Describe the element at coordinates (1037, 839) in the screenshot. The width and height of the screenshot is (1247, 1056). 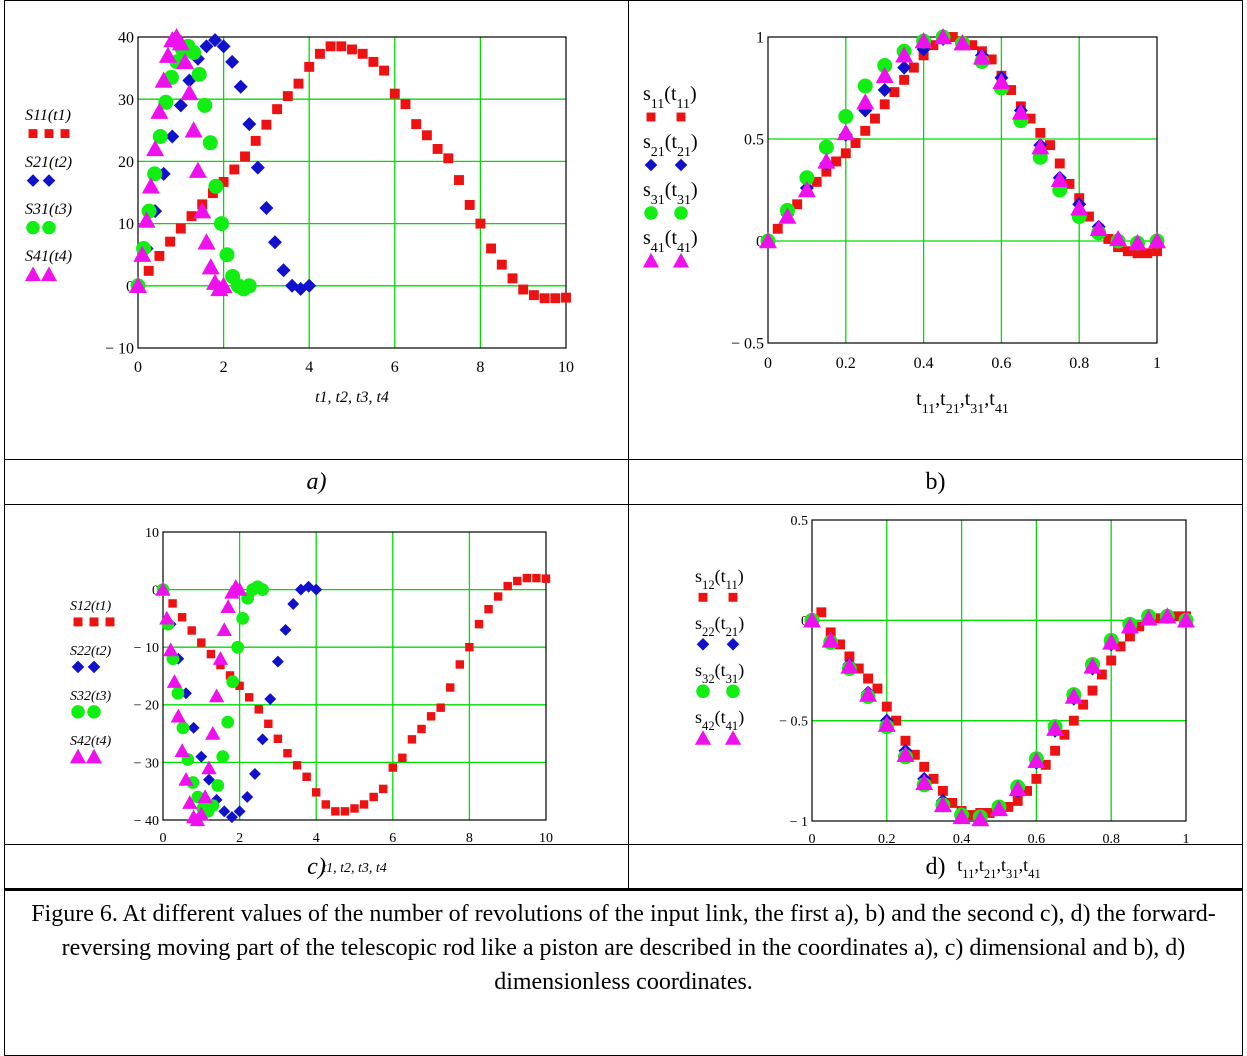
I see `x-tick-label: 0.6` at that location.